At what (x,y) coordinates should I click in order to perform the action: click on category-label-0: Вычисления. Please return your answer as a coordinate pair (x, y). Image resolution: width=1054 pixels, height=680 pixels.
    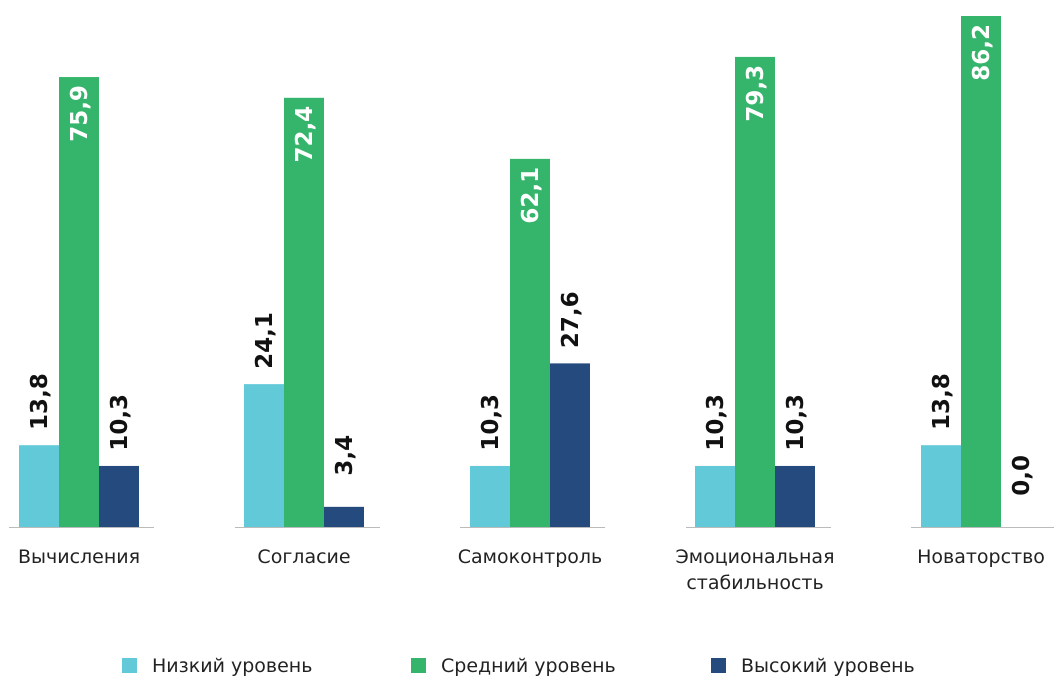
    Looking at the image, I should click on (79, 557).